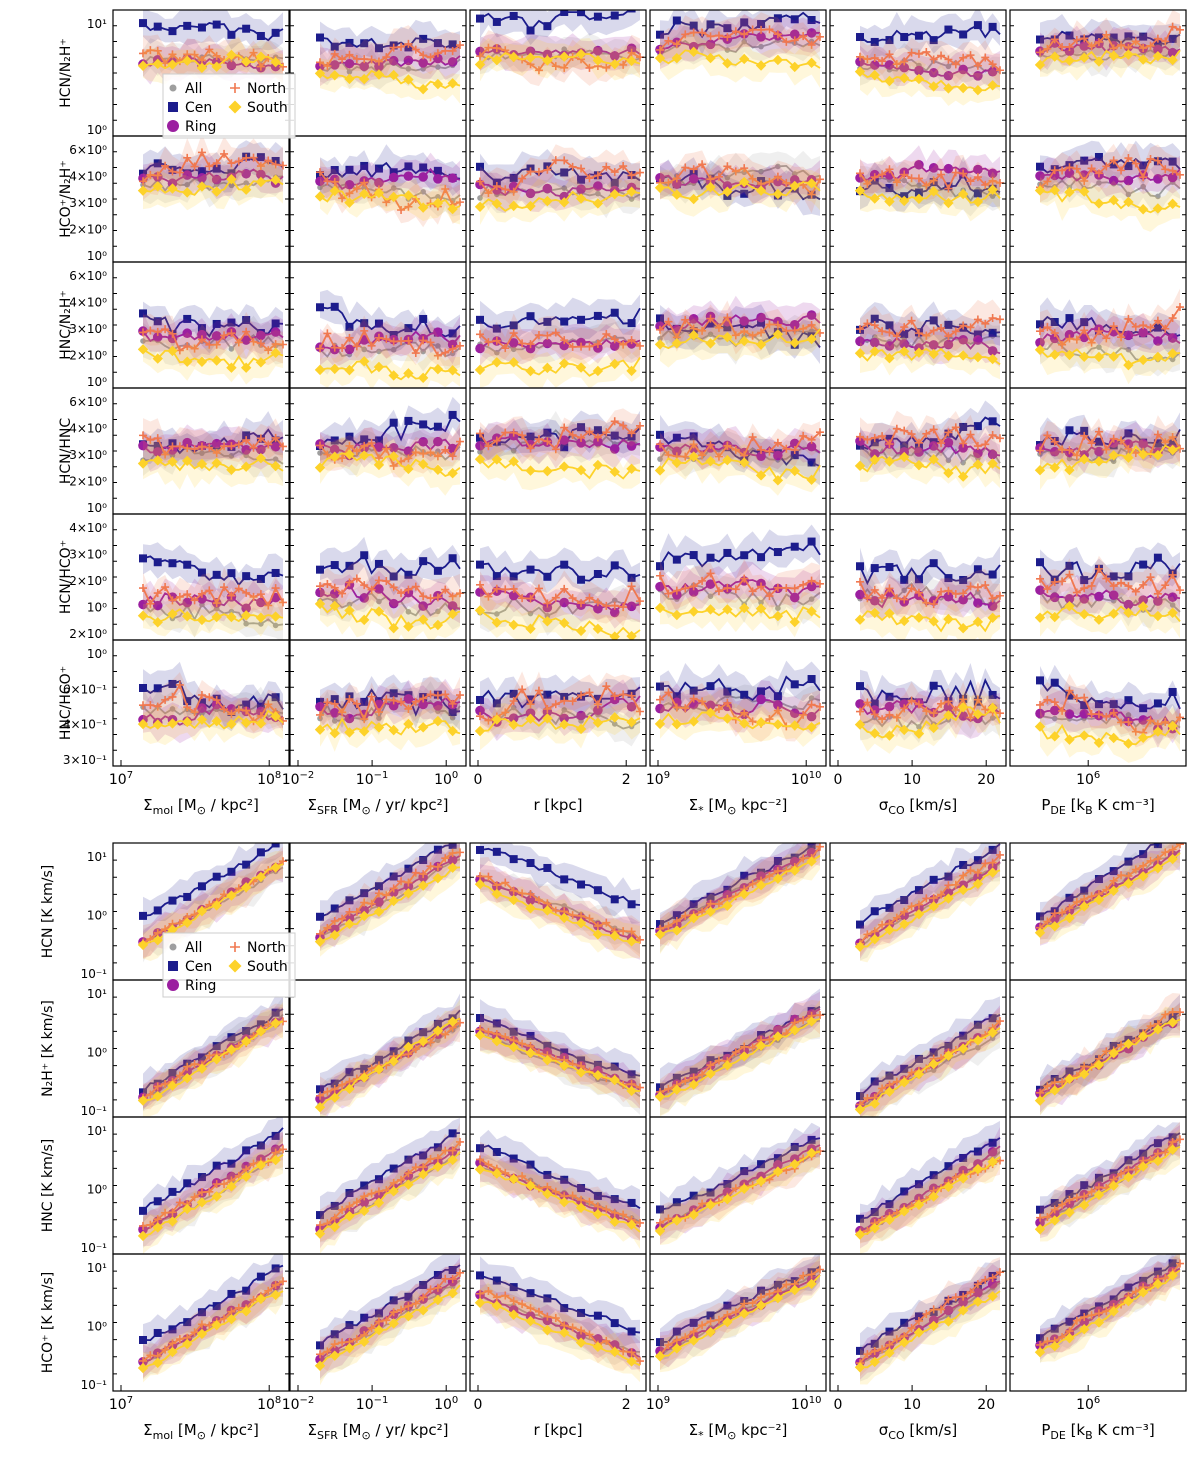  What do you see at coordinates (66, 325) in the screenshot?
I see `y-axis-label: HNC/N₂H⁺` at bounding box center [66, 325].